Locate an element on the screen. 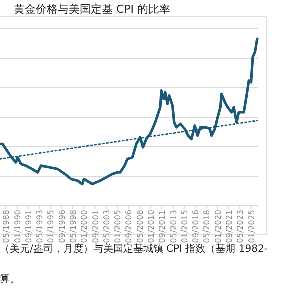  x-tick-label: 09/2006 is located at coordinates (129, 227).